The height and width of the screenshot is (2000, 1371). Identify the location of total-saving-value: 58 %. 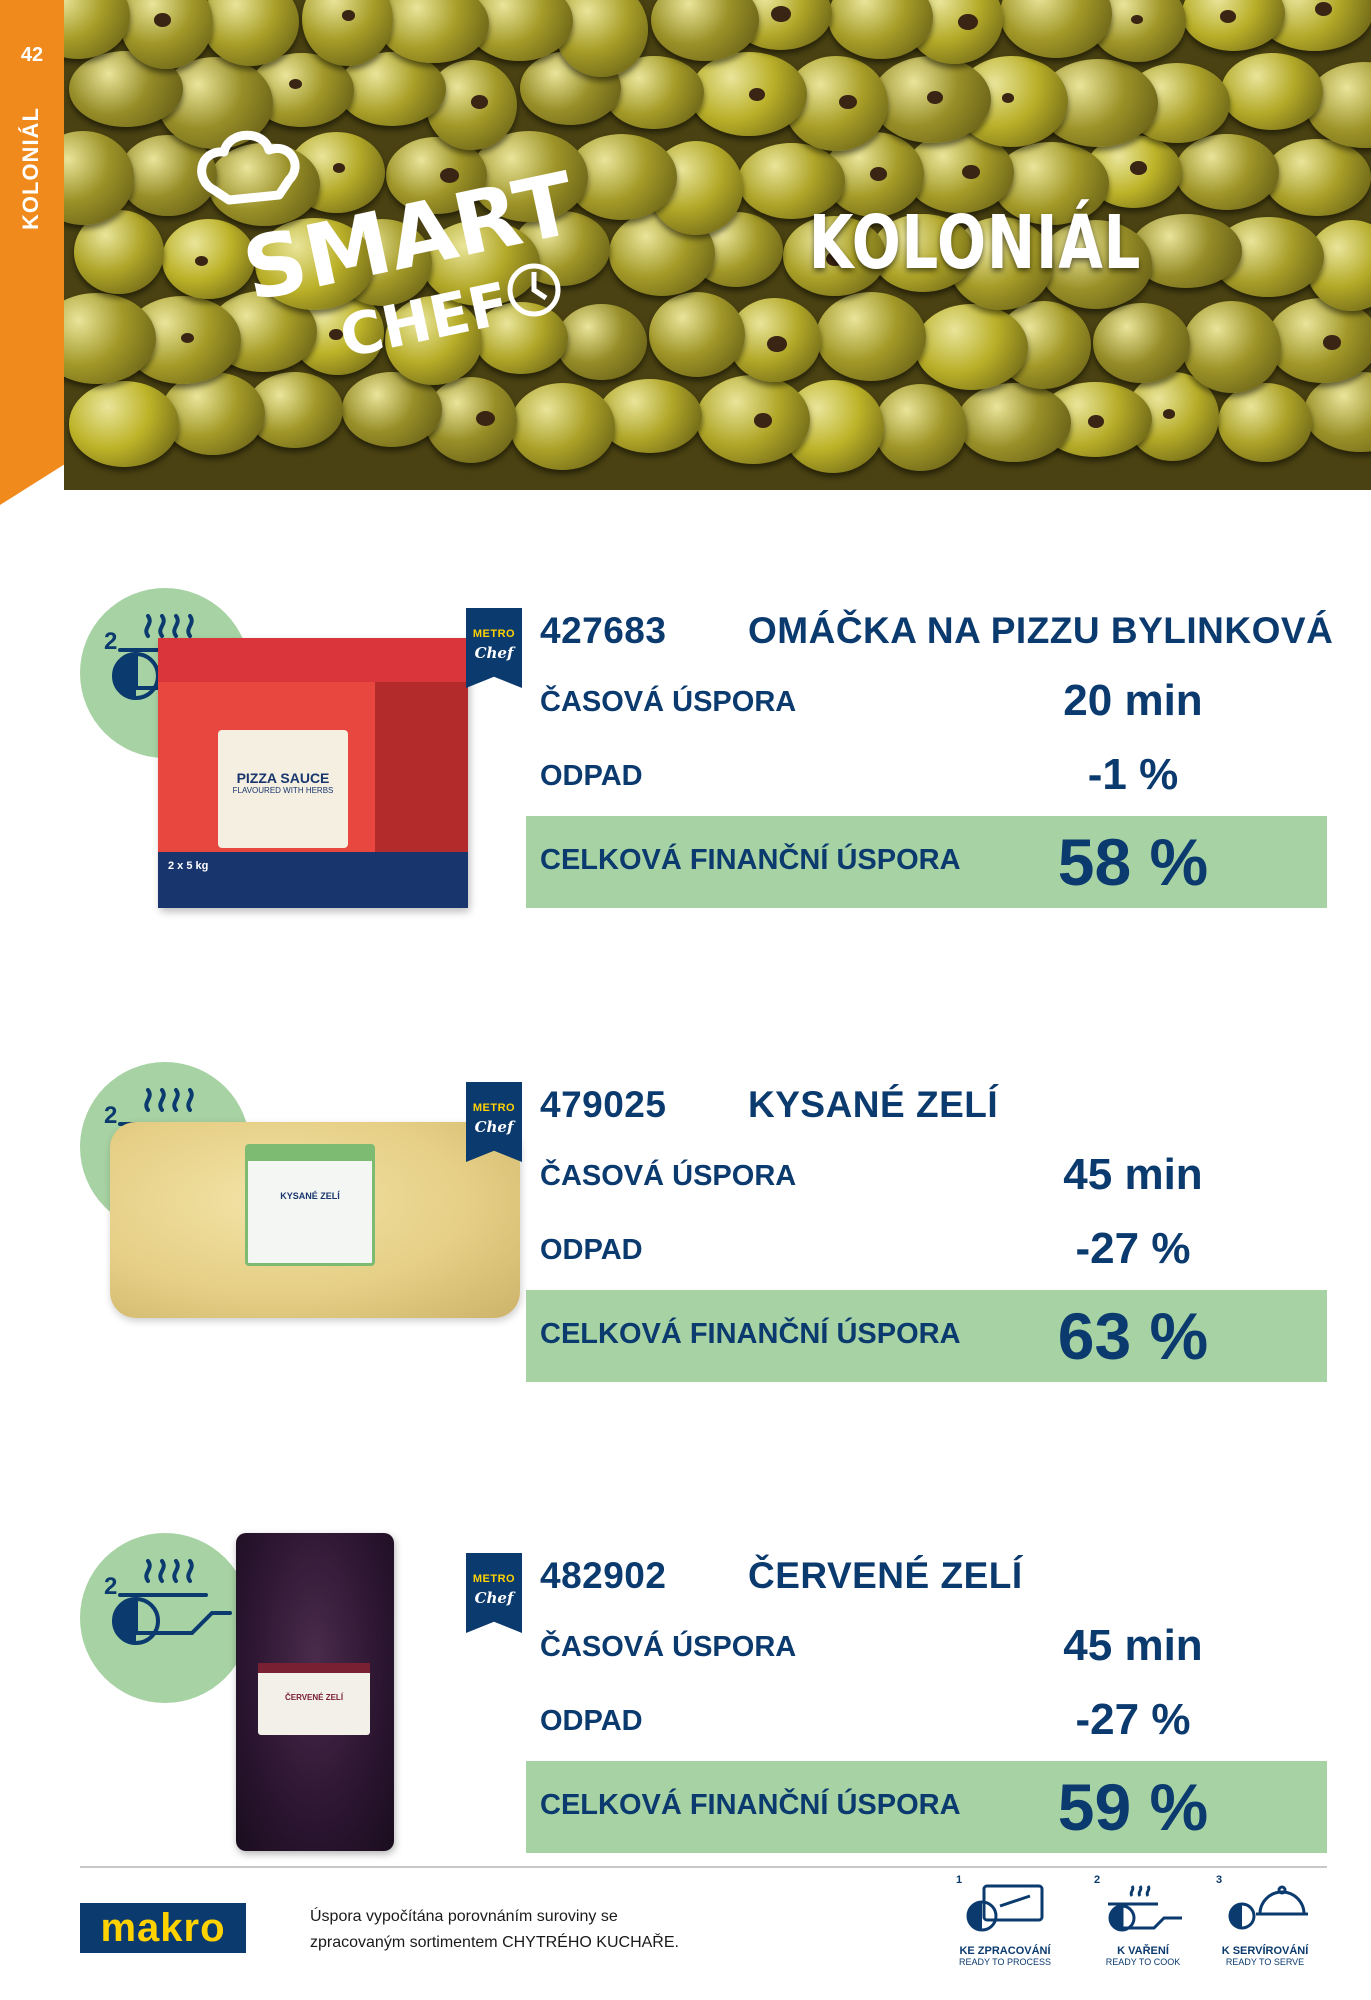
(1133, 862).